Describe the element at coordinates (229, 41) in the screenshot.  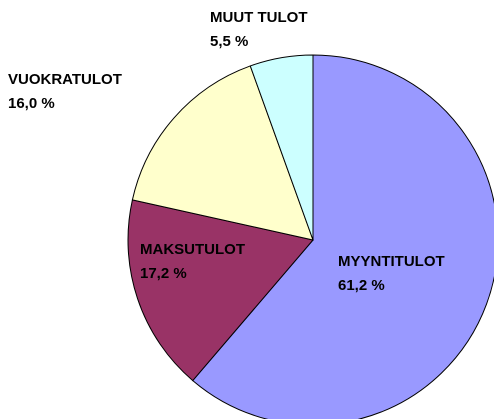
I see `slice-value-label: 5,5 %` at that location.